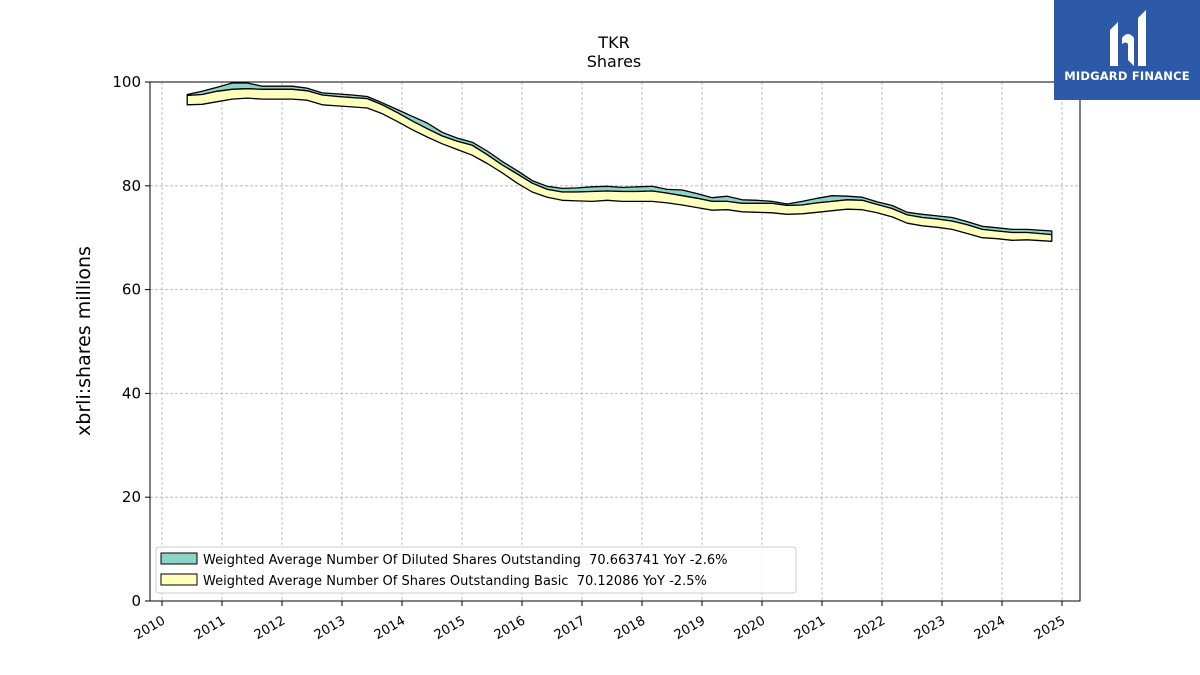 Image resolution: width=1200 pixels, height=675 pixels. I want to click on y-tick-label: 60, so click(131, 290).